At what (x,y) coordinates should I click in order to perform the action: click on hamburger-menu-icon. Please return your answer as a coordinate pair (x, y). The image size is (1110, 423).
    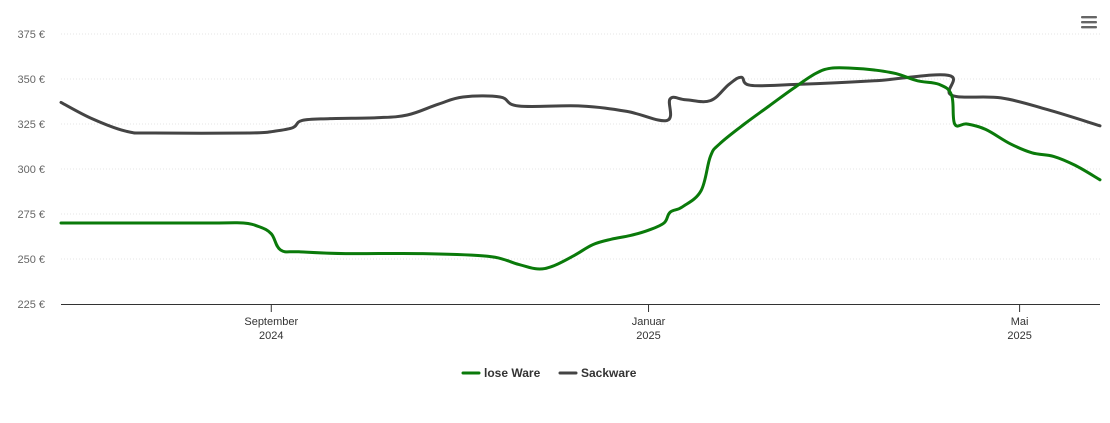
    Looking at the image, I should click on (1089, 22).